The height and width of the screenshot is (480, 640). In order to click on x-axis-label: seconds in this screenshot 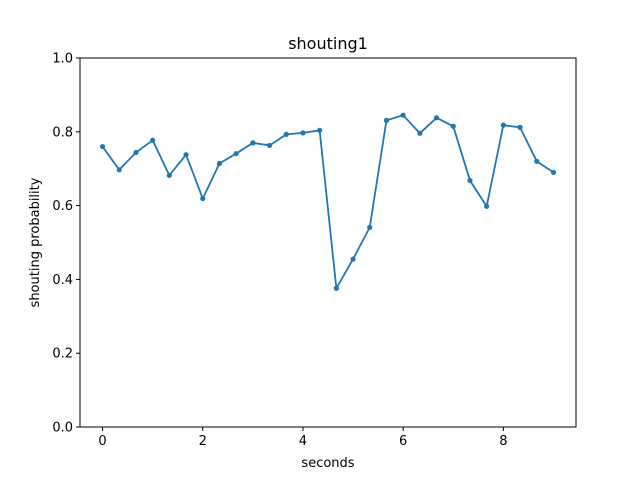, I will do `click(327, 463)`.